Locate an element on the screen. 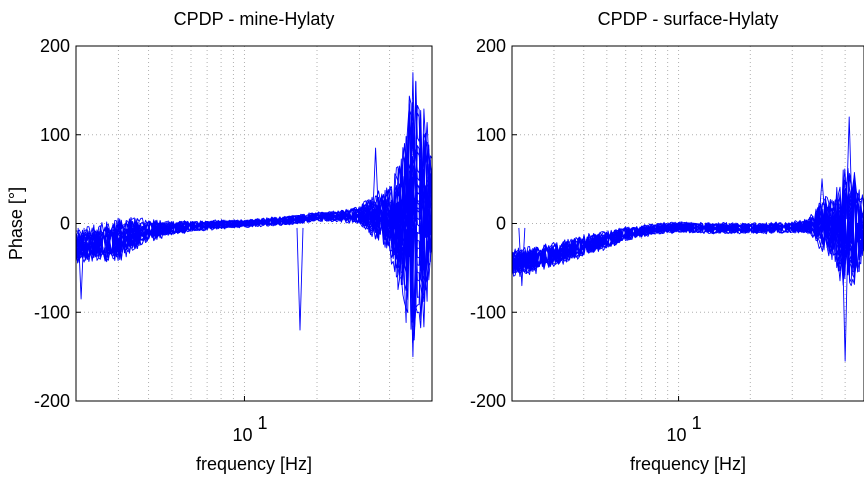 This screenshot has height=479, width=864. y-axis-label: Phase [°] is located at coordinates (16, 223).